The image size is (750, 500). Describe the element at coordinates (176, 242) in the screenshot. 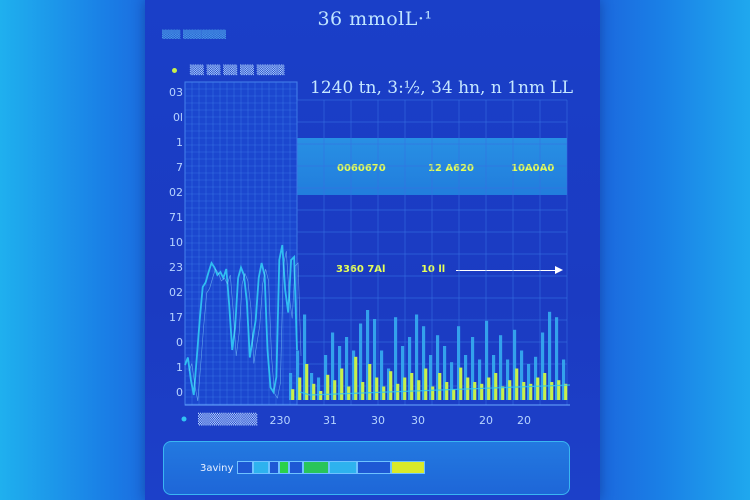

I see `y-tick-label: 10` at that location.